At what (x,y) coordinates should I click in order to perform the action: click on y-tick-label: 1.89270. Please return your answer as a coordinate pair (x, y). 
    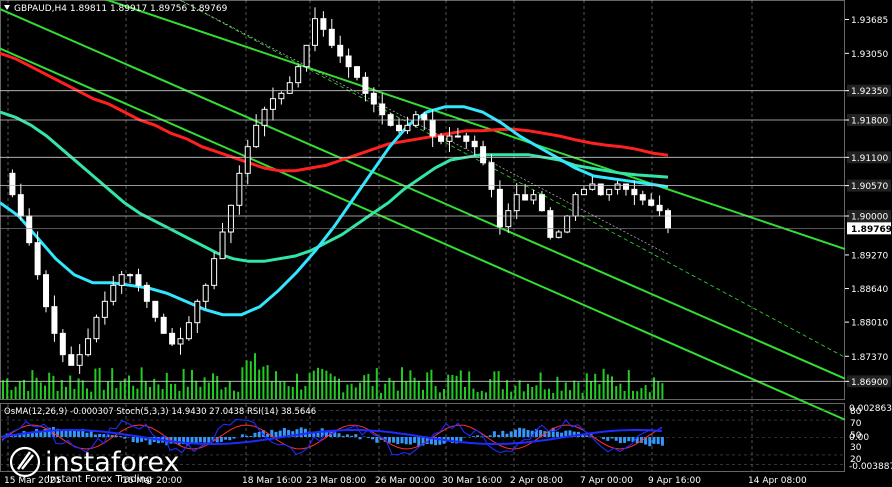
    Looking at the image, I should click on (869, 256).